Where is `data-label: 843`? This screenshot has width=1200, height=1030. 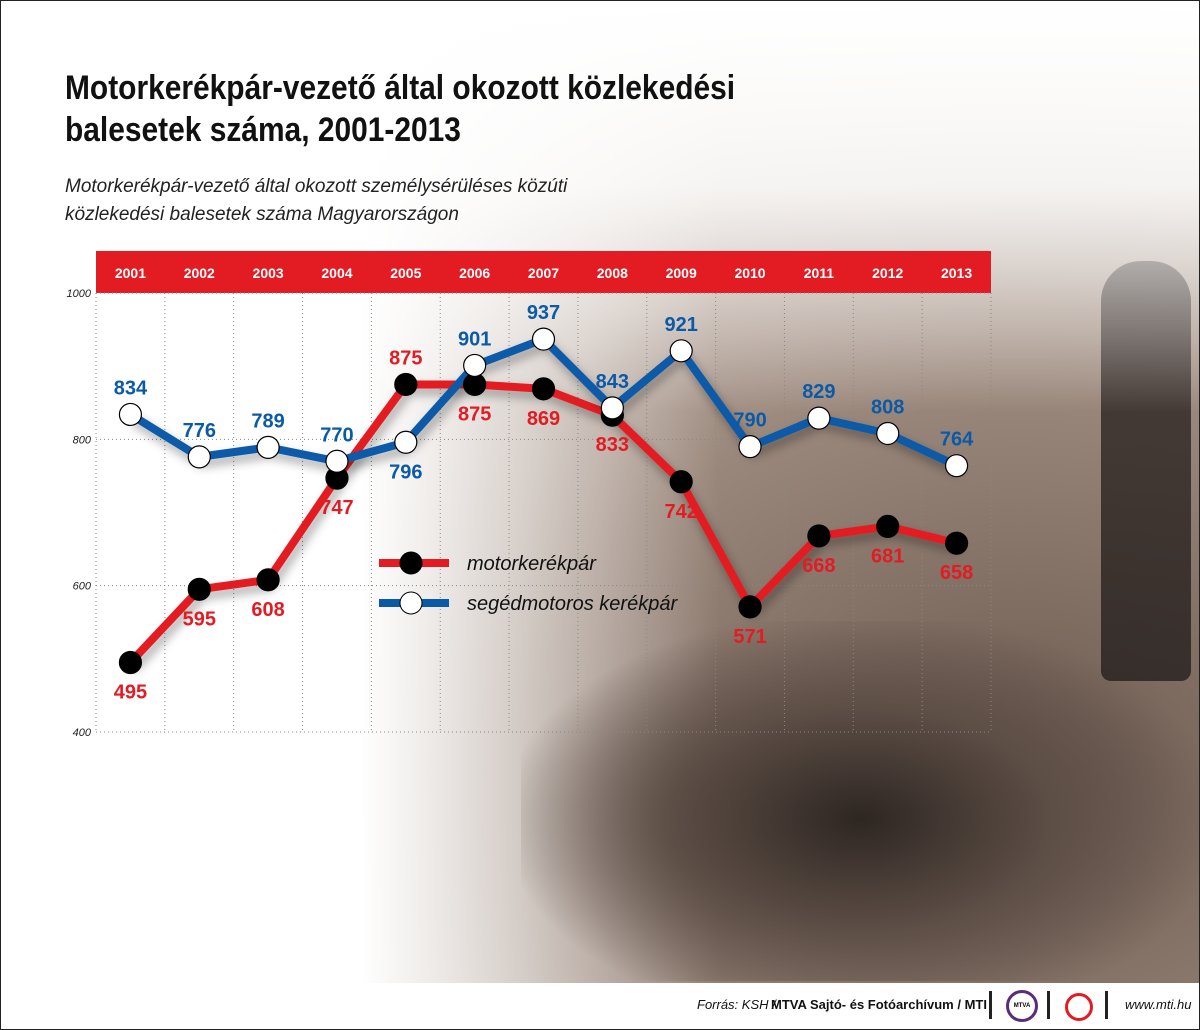
data-label: 843 is located at coordinates (612, 382).